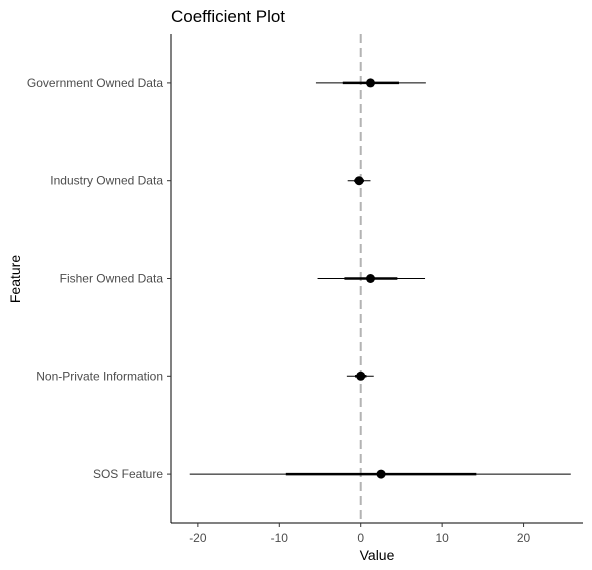 Image resolution: width=592 pixels, height=570 pixels. Describe the element at coordinates (198, 538) in the screenshot. I see `x-tick-label: -20` at that location.